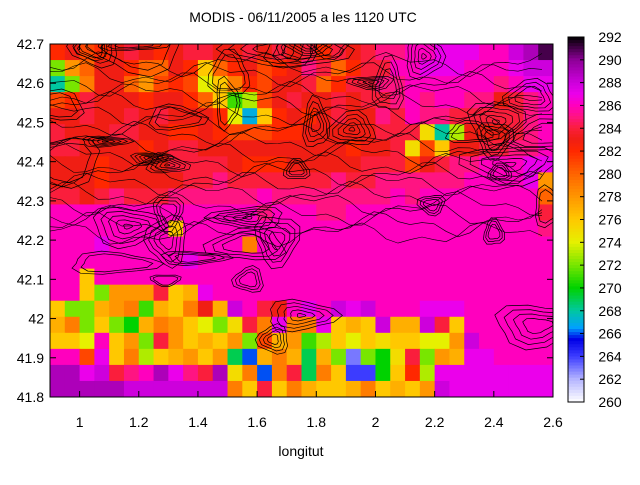  Describe the element at coordinates (30, 122) in the screenshot. I see `y-tick-label: 42.5` at that location.